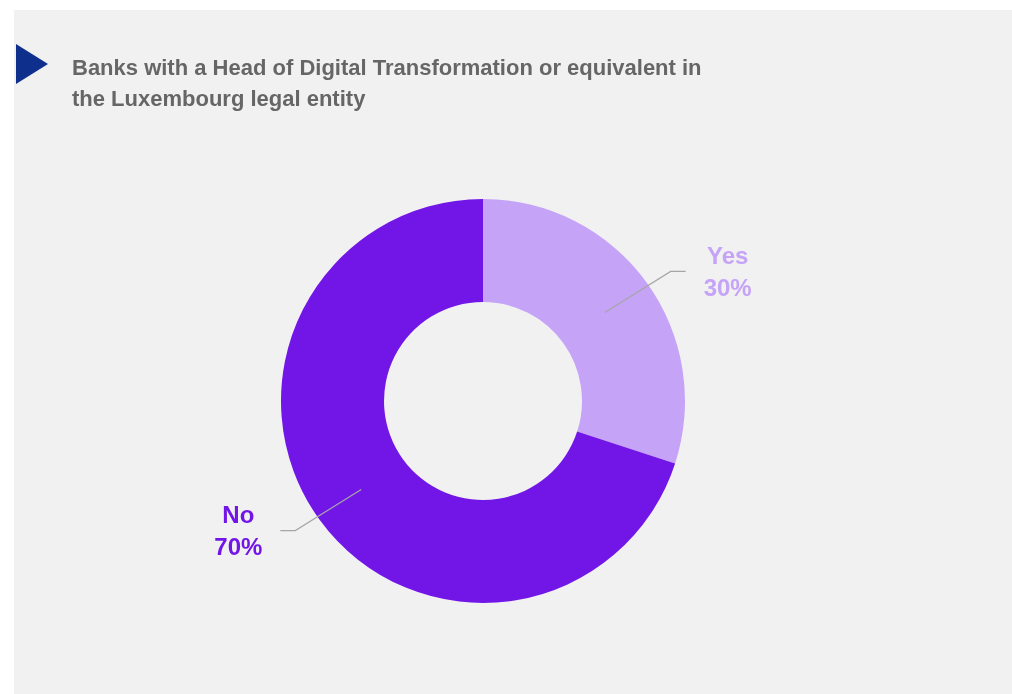 Image resolution: width=1012 pixels, height=694 pixels. Describe the element at coordinates (238, 515) in the screenshot. I see `slice-label: No` at that location.